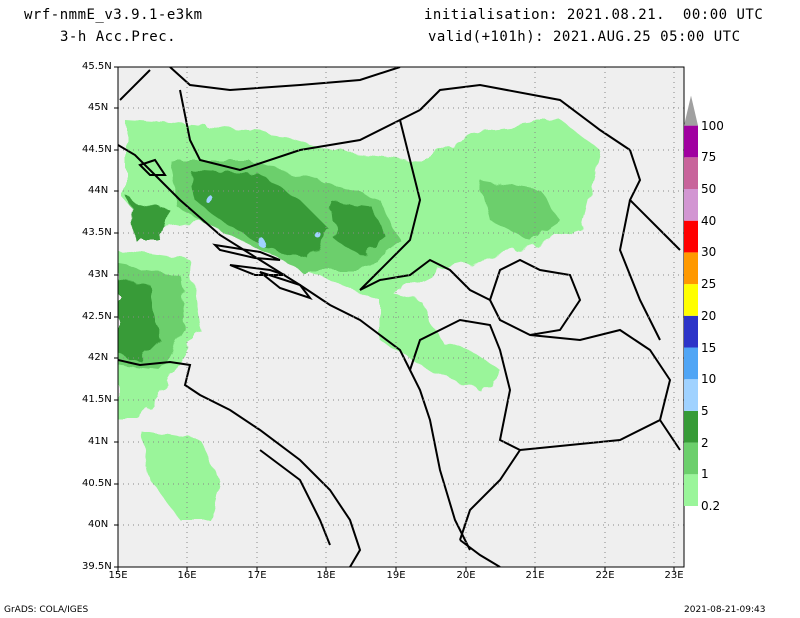 This screenshot has height=618, width=800. I want to click on lat-label: 44N, so click(98, 190).